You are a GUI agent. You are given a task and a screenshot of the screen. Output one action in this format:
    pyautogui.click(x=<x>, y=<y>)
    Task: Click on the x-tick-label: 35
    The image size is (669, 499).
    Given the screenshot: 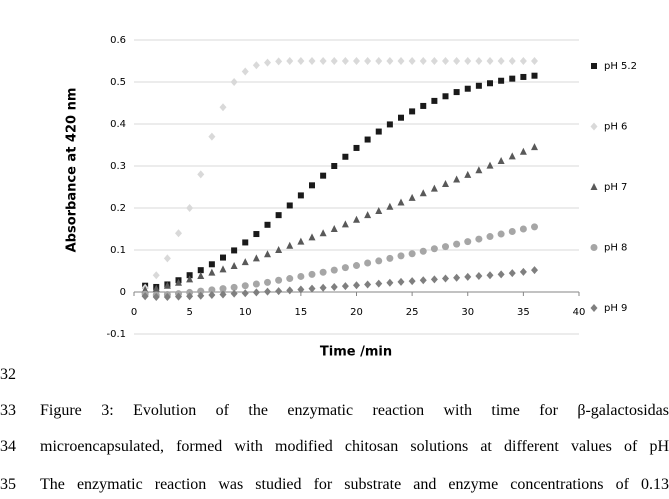 What is the action you would take?
    pyautogui.click(x=523, y=312)
    